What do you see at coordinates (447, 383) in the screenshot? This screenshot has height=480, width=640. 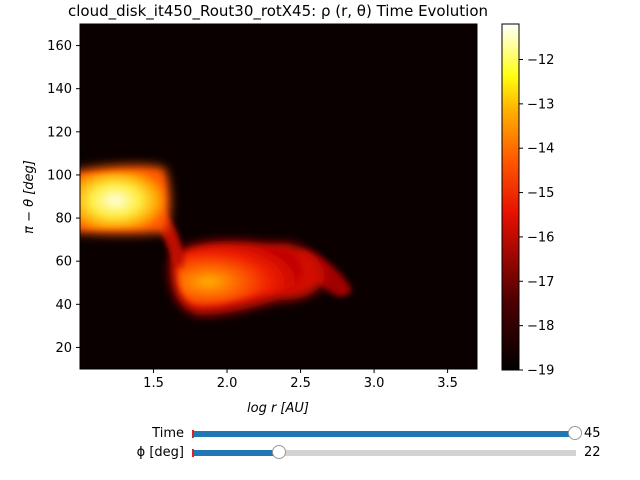 I see `x-tick-label: 3.5` at bounding box center [447, 383].